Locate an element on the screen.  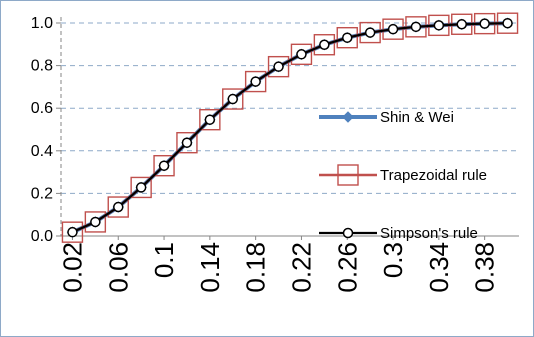
x-tick-label: 0.3 is located at coordinates (393, 260).